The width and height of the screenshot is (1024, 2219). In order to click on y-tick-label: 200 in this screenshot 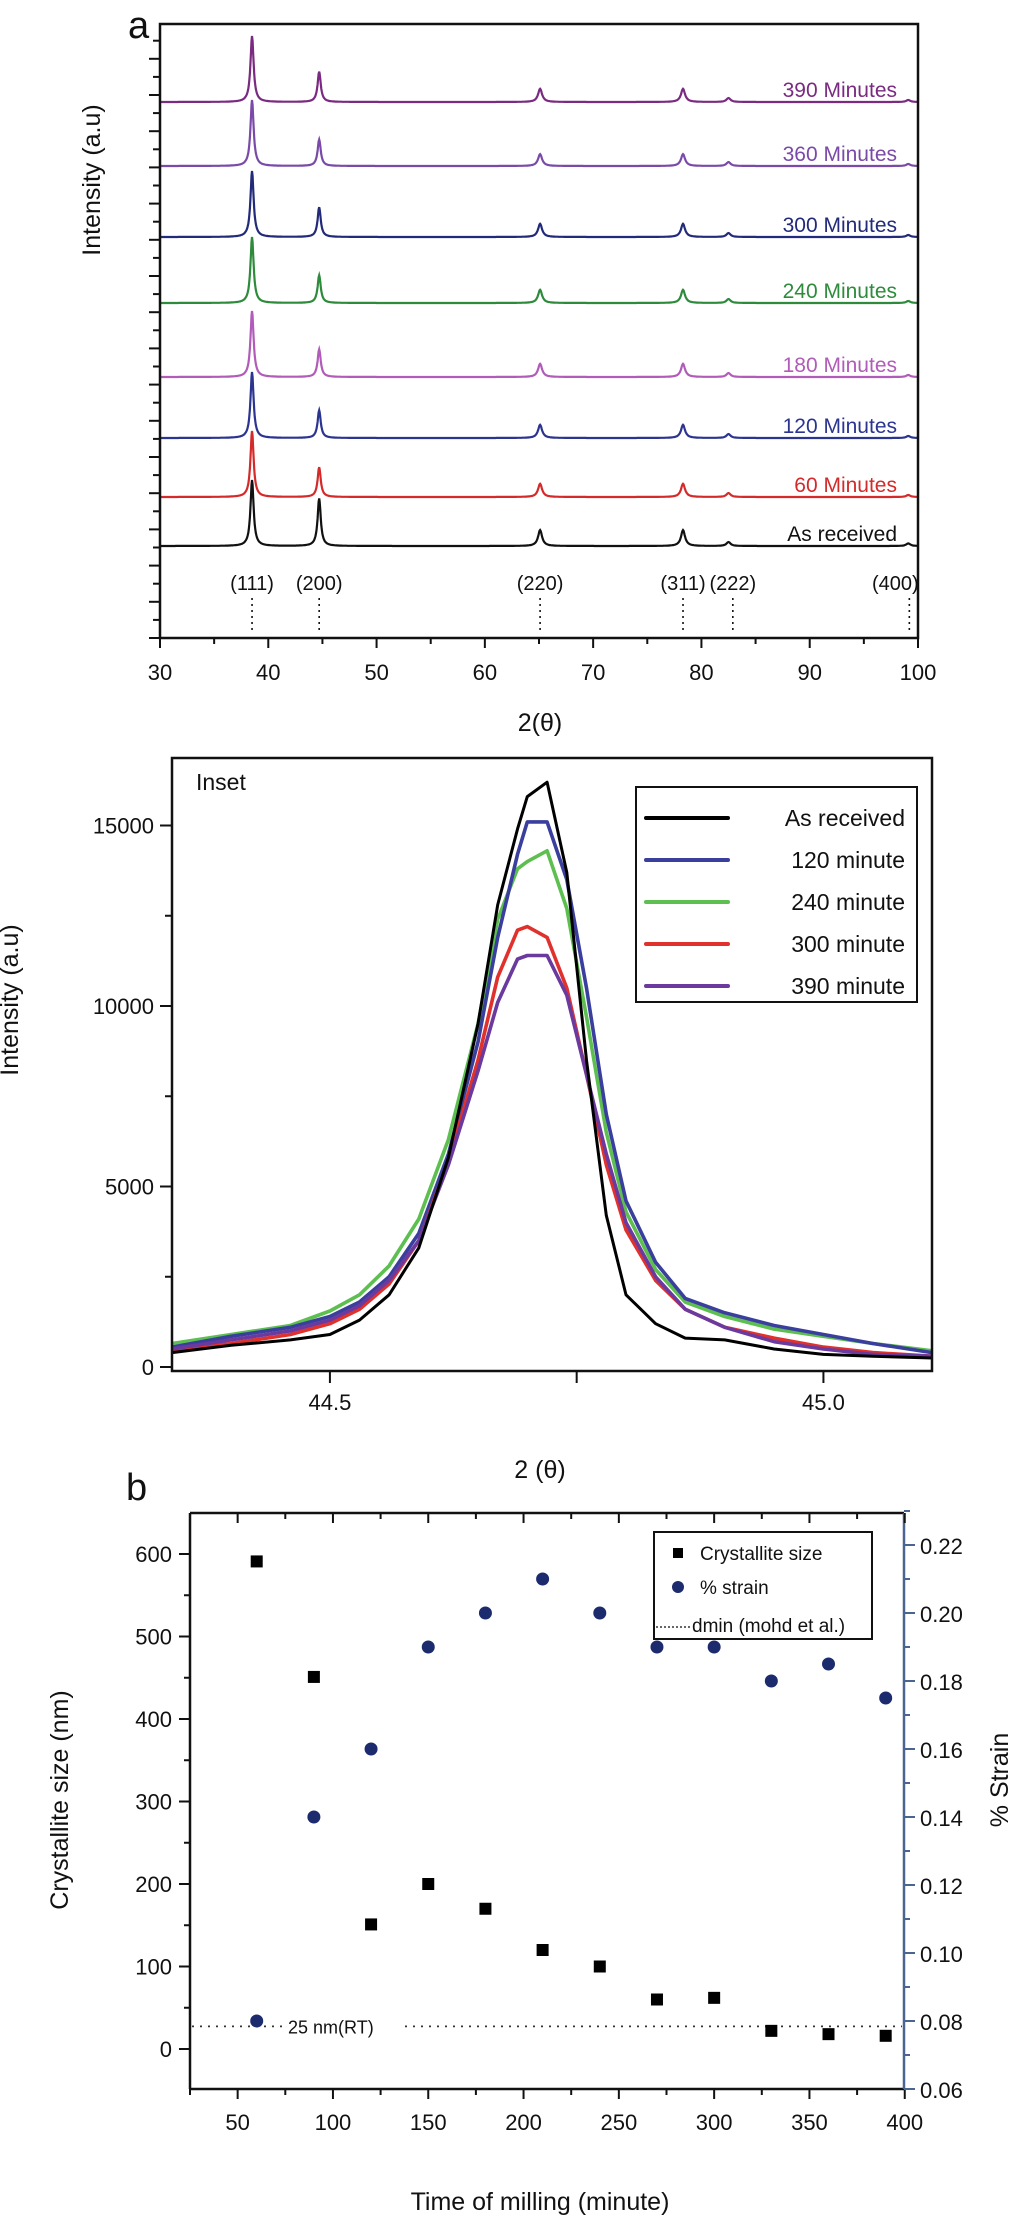, I will do `click(153, 1884)`.